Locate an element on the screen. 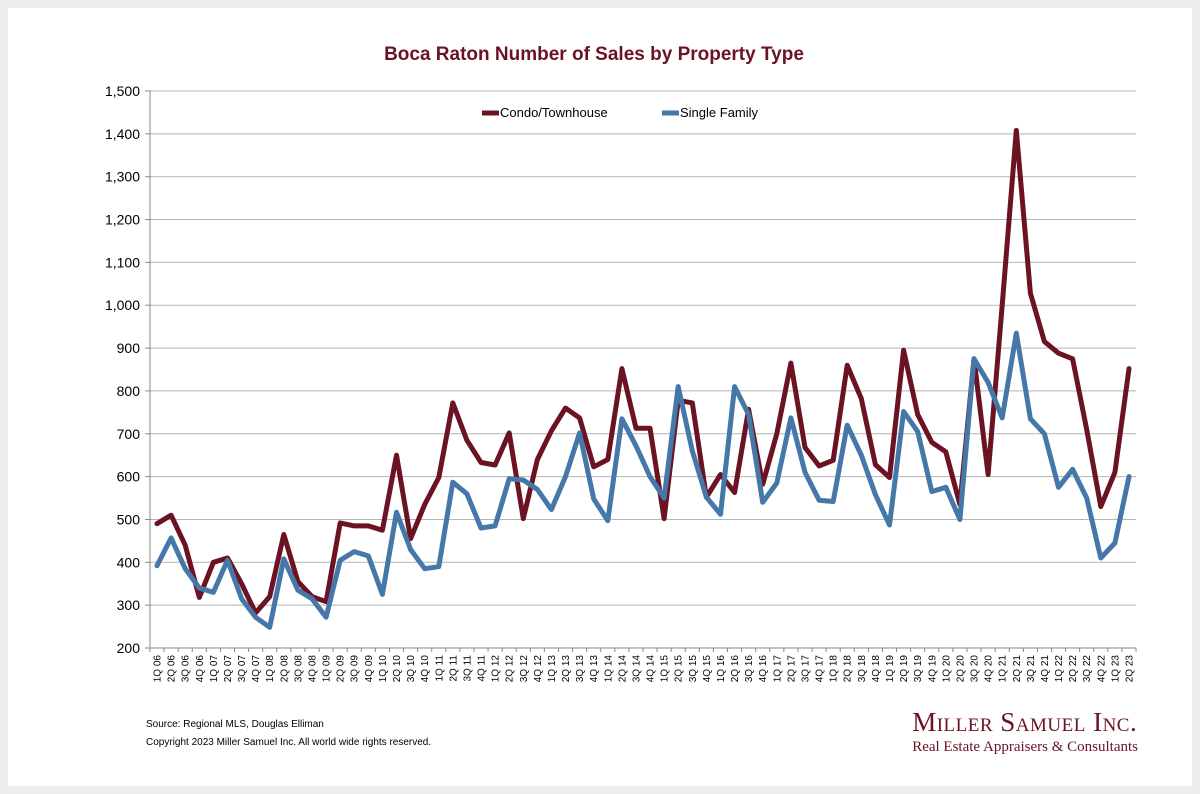 The image size is (1200, 794). y-tick-label: 700 is located at coordinates (129, 434).